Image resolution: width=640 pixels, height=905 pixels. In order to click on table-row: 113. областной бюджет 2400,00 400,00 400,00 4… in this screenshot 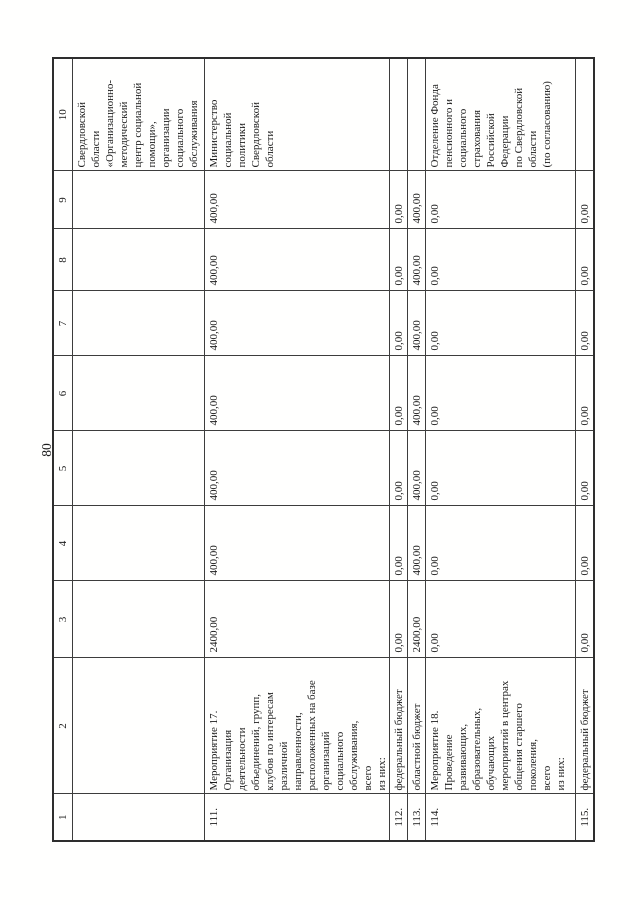, I will do `click(416, 449)`.